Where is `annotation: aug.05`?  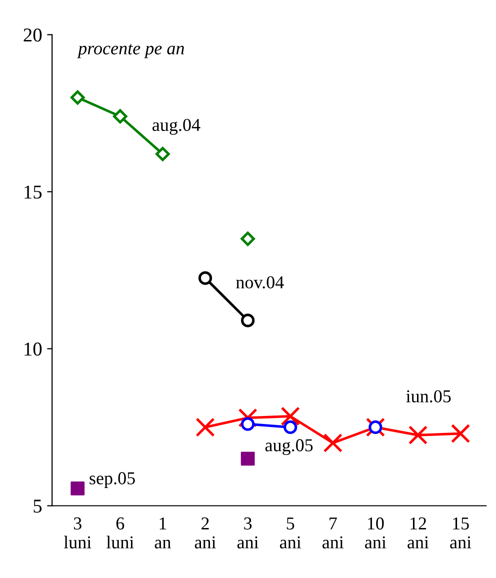 annotation: aug.05 is located at coordinates (289, 447).